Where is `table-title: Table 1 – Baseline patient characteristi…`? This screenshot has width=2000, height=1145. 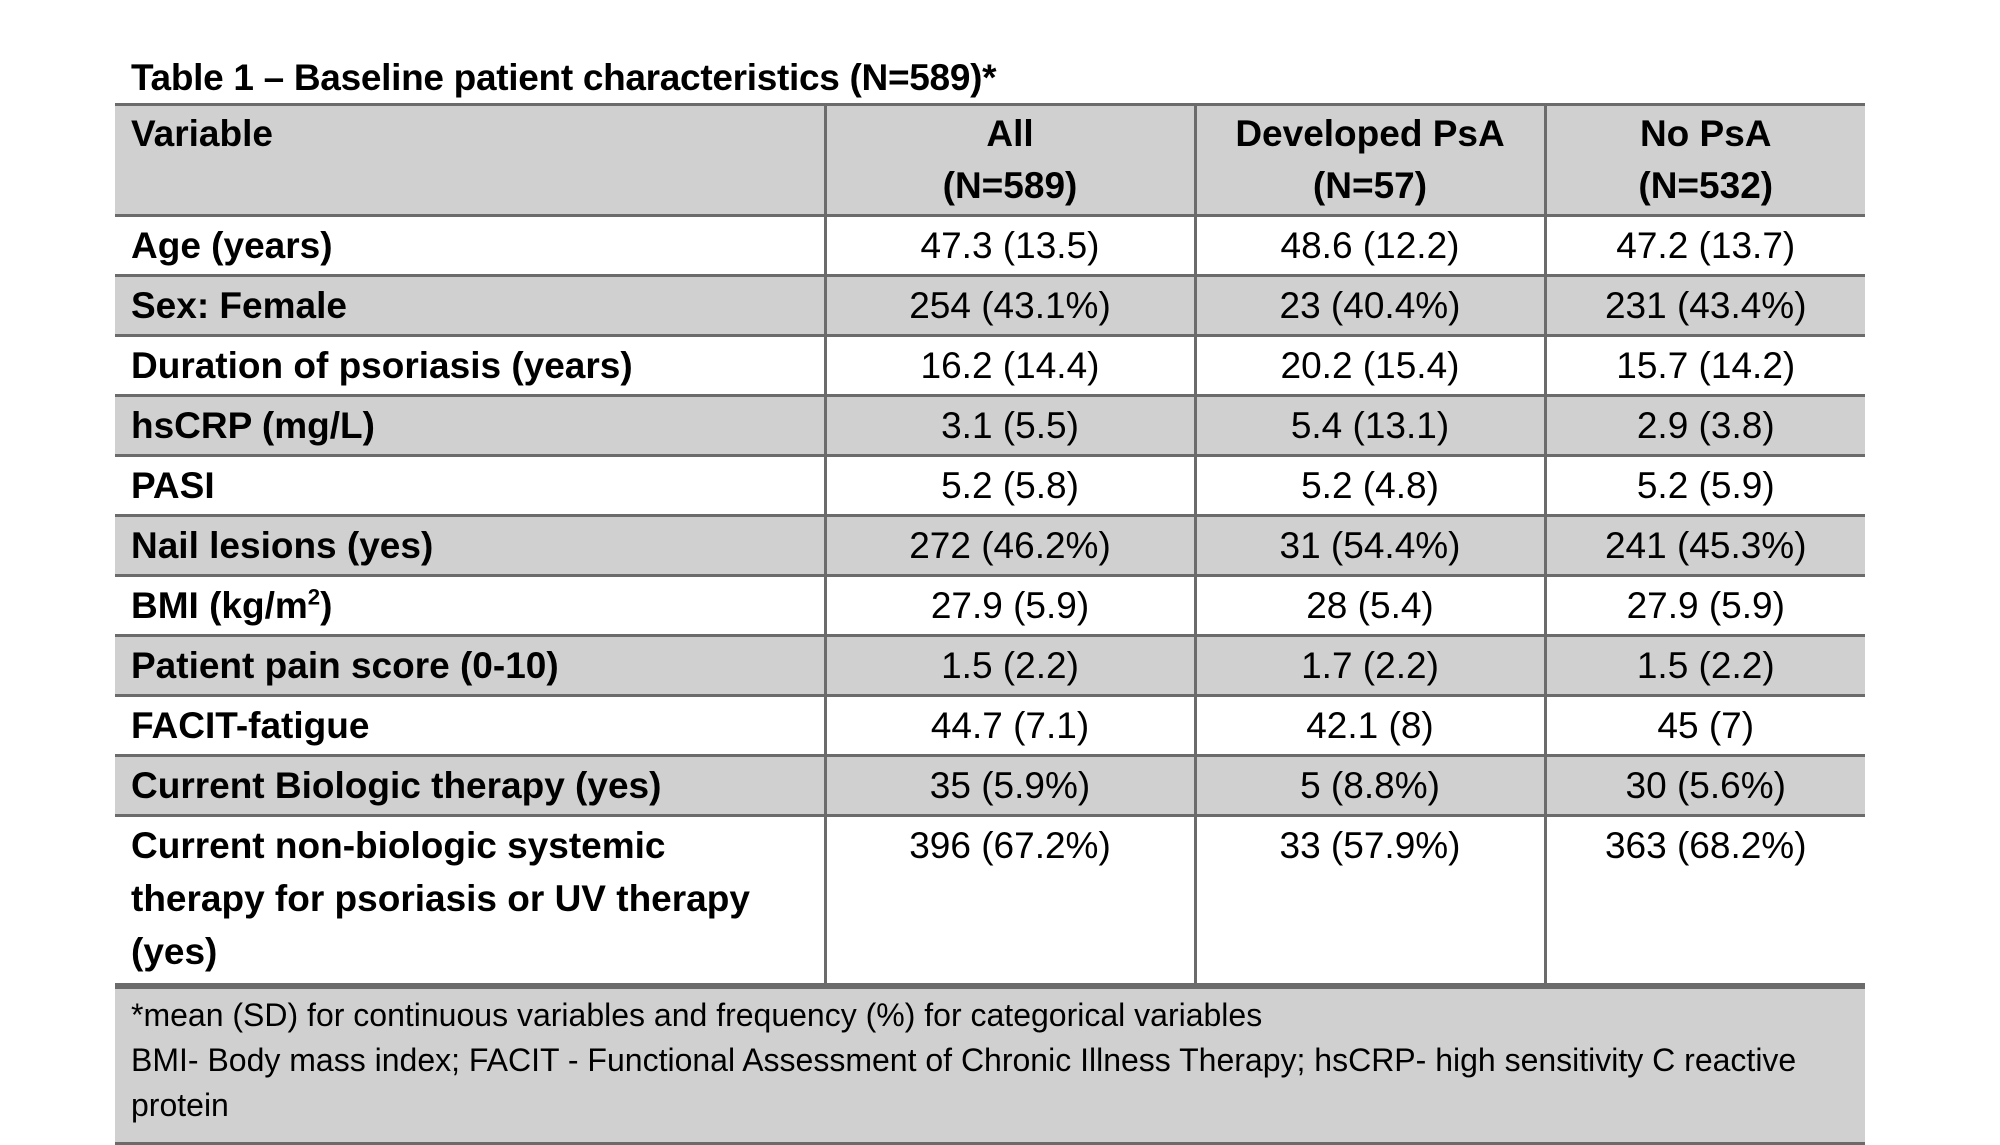
table-title: Table 1 – Baseline patient characteristi… is located at coordinates (564, 77).